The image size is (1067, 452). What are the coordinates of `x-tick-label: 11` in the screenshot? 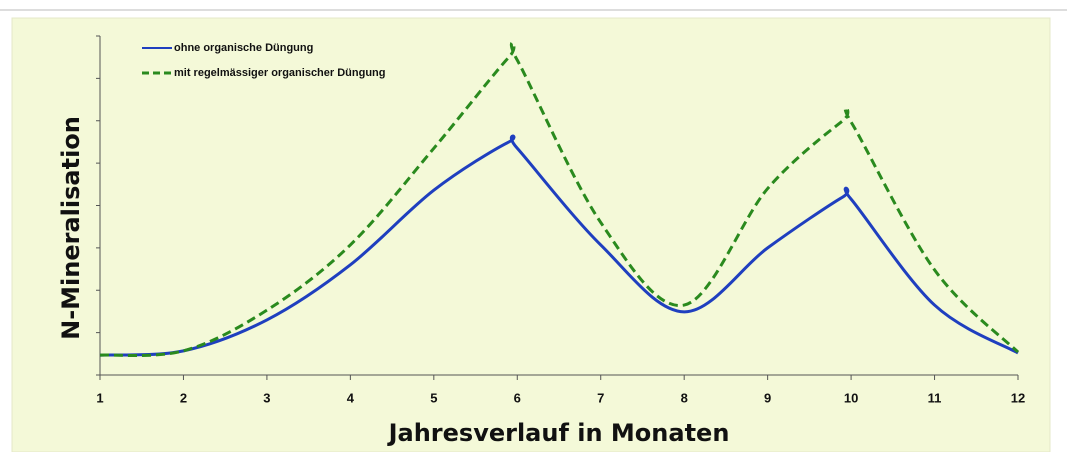 It's located at (935, 397).